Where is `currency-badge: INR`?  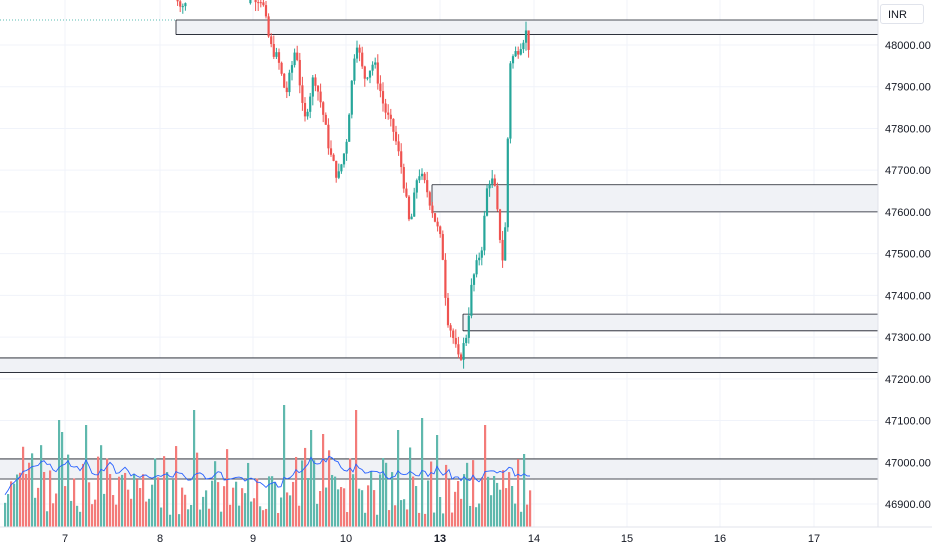
currency-badge: INR is located at coordinates (902, 14).